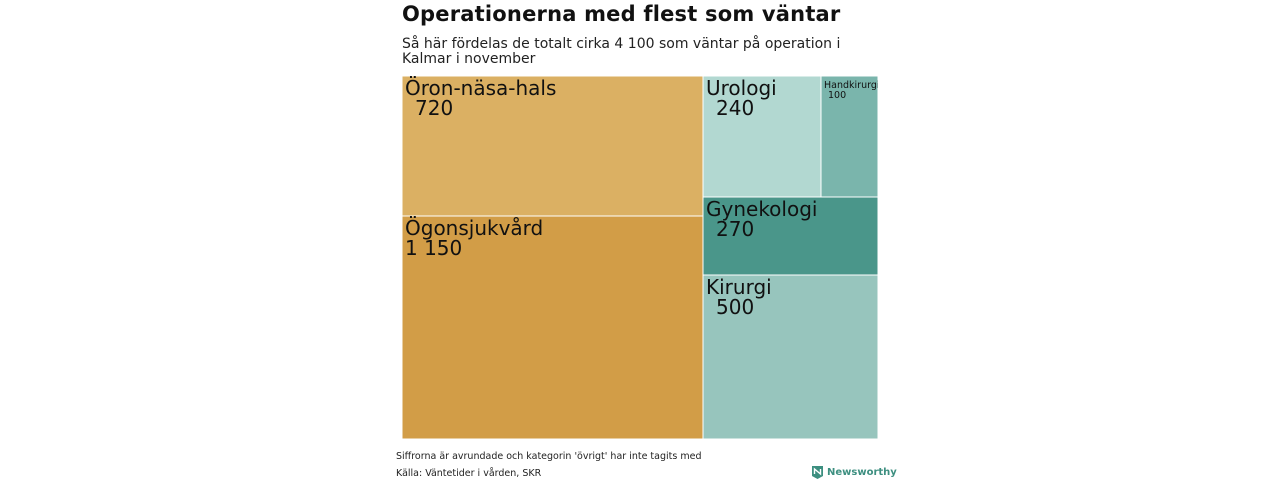 Image resolution: width=1280 pixels, height=480 pixels. Describe the element at coordinates (735, 307) in the screenshot. I see `treemap-value-label: 500` at that location.